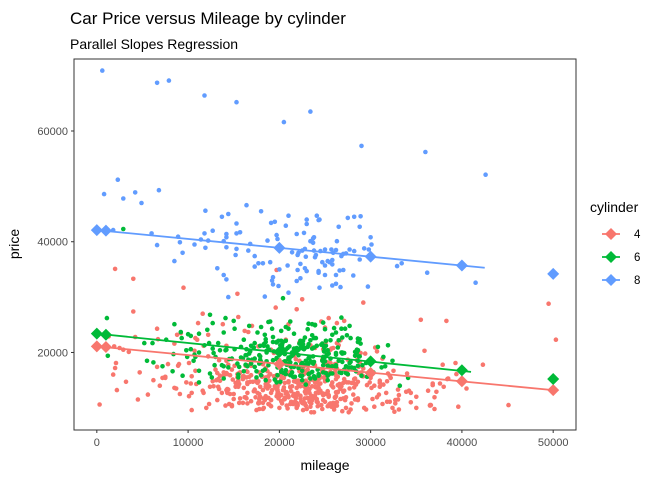 The image size is (672, 480). What do you see at coordinates (324, 465) in the screenshot?
I see `x-axis-title: mileage` at bounding box center [324, 465].